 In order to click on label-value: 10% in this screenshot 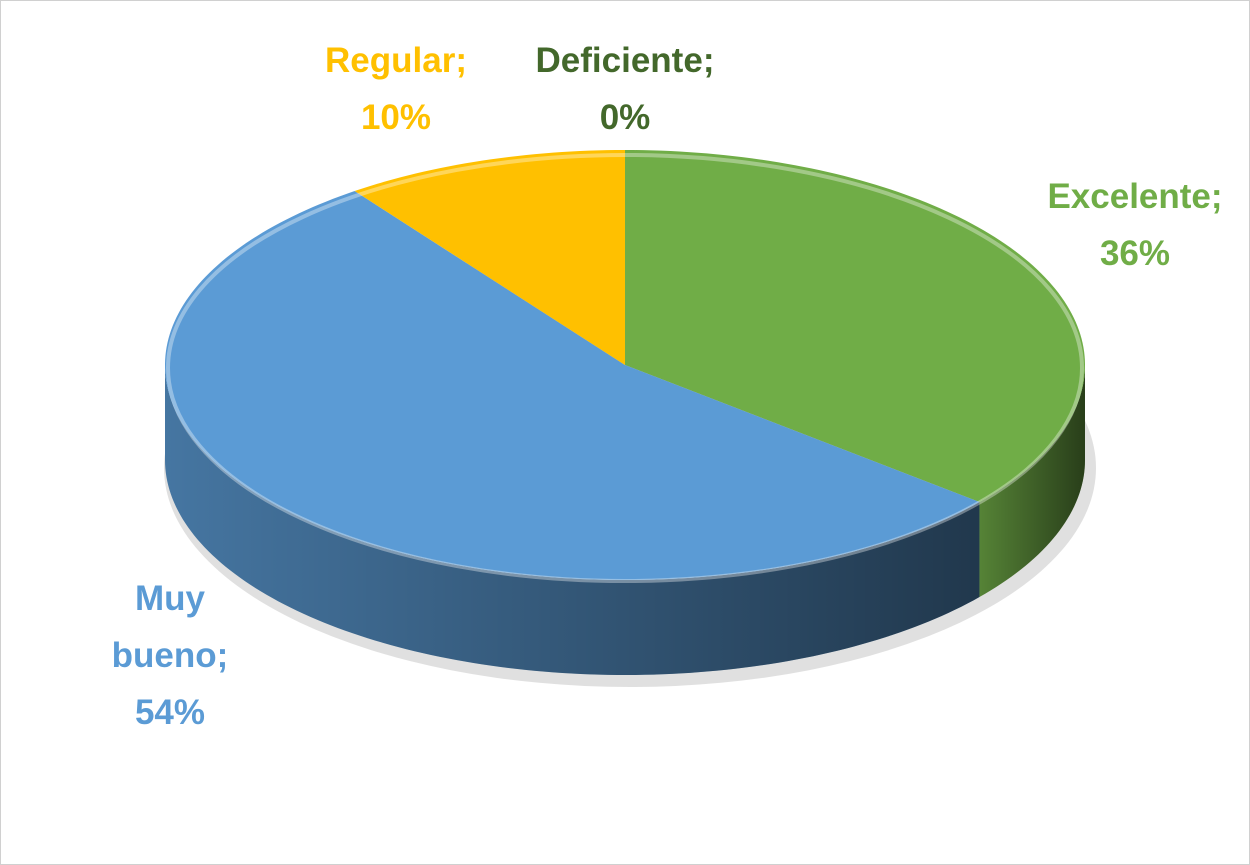, I will do `click(396, 117)`.